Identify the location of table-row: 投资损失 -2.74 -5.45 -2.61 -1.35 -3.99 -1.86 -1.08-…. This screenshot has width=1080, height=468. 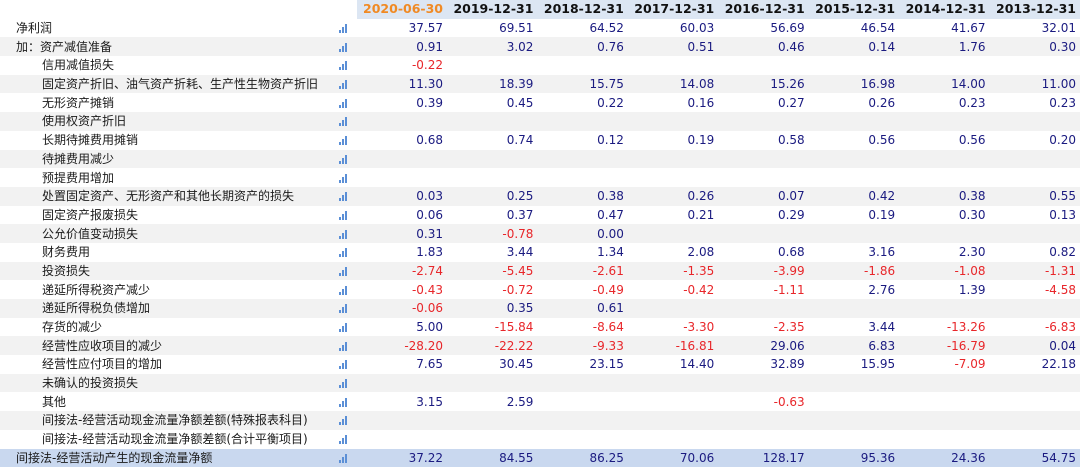
(540, 271).